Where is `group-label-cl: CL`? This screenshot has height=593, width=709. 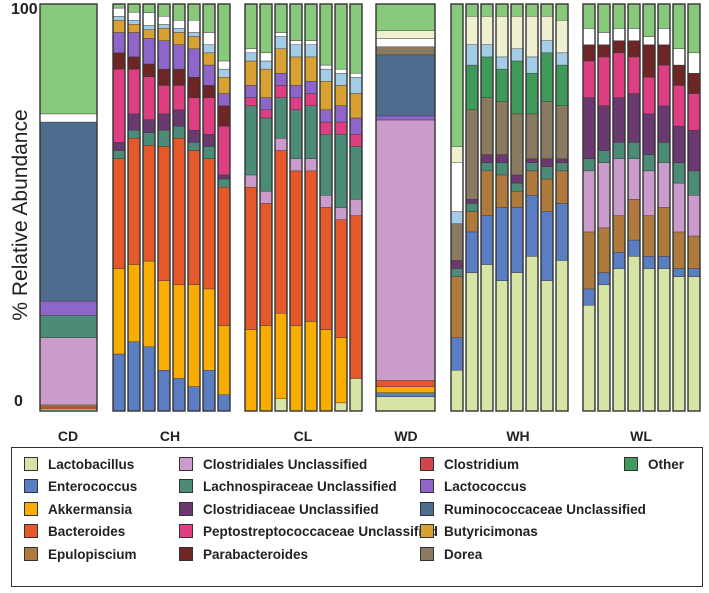 group-label-cl: CL is located at coordinates (303, 436).